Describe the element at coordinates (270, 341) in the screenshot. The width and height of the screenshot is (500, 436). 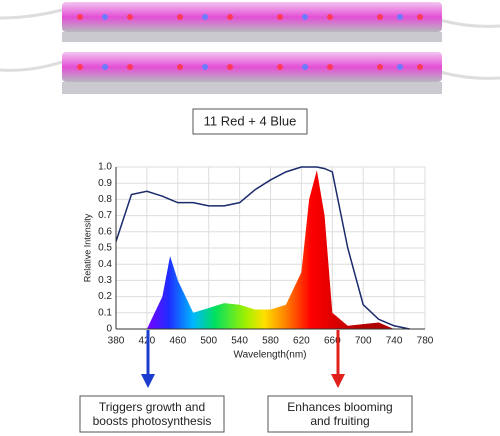
I see `x-tick-label: 580` at that location.